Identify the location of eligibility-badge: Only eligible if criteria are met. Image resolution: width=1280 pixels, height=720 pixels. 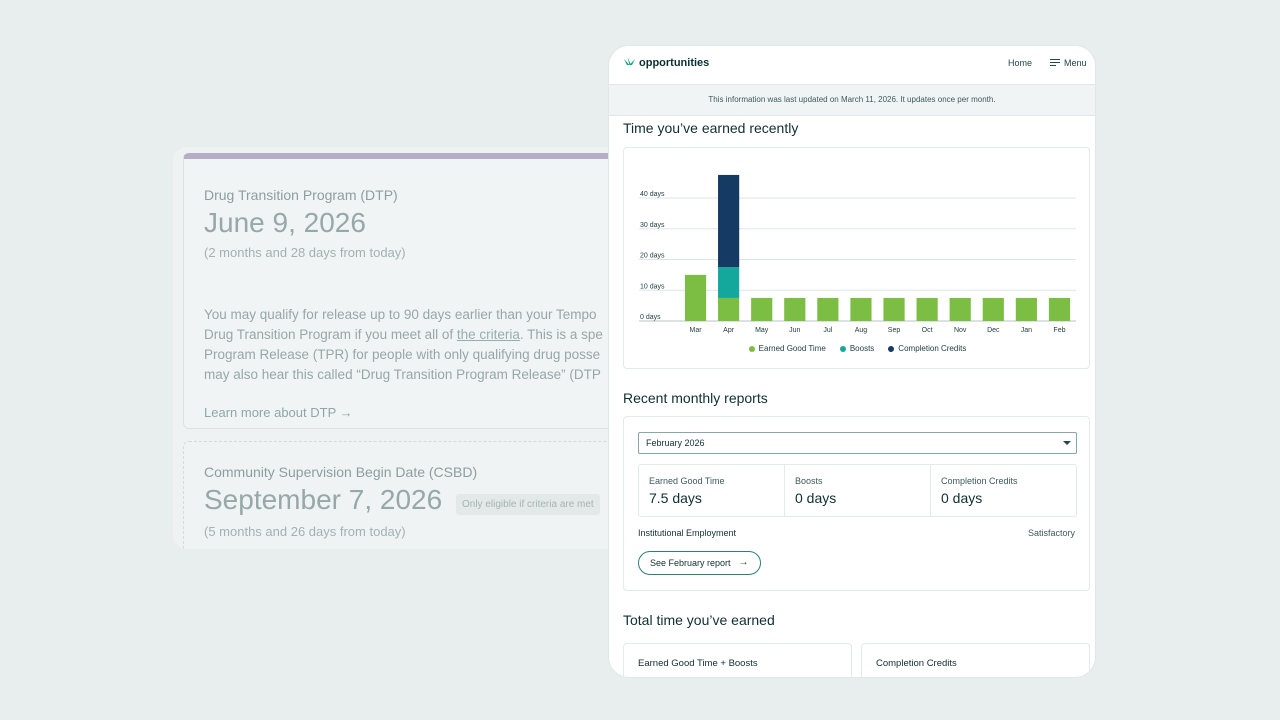
(528, 504).